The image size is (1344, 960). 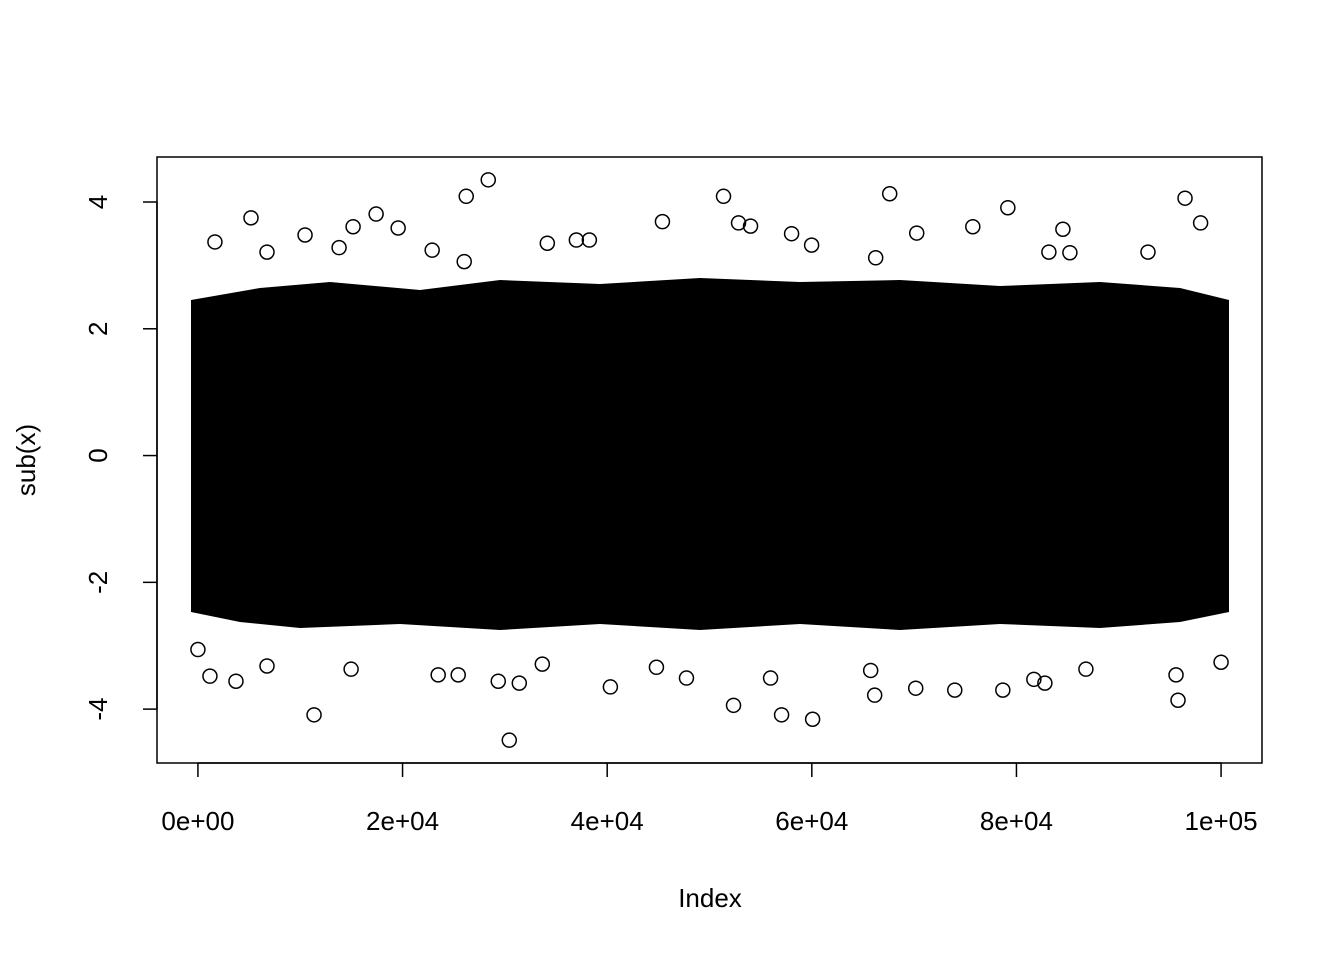 I want to click on y-tick-label: 0, so click(x=98, y=455).